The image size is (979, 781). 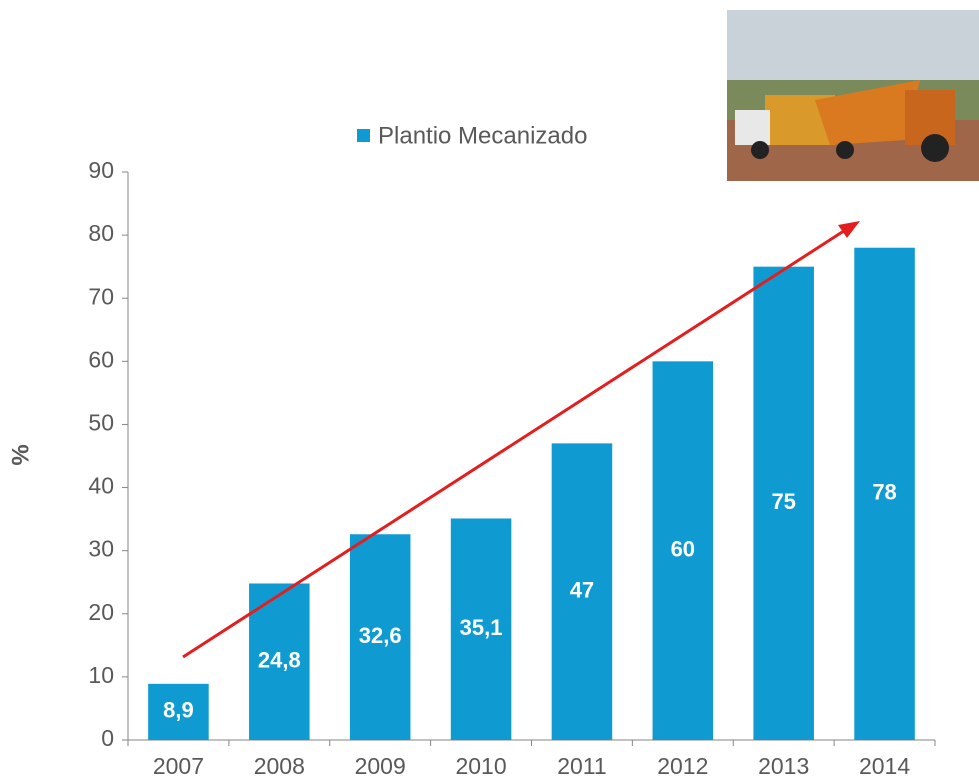 What do you see at coordinates (363, 135) in the screenshot?
I see `legend-swatch` at bounding box center [363, 135].